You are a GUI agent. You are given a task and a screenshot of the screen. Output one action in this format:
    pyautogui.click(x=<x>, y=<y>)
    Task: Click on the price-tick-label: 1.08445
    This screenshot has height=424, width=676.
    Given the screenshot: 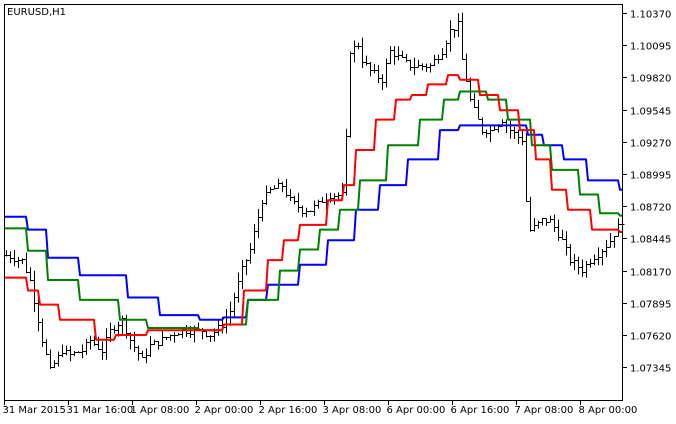 What is the action you would take?
    pyautogui.click(x=650, y=240)
    